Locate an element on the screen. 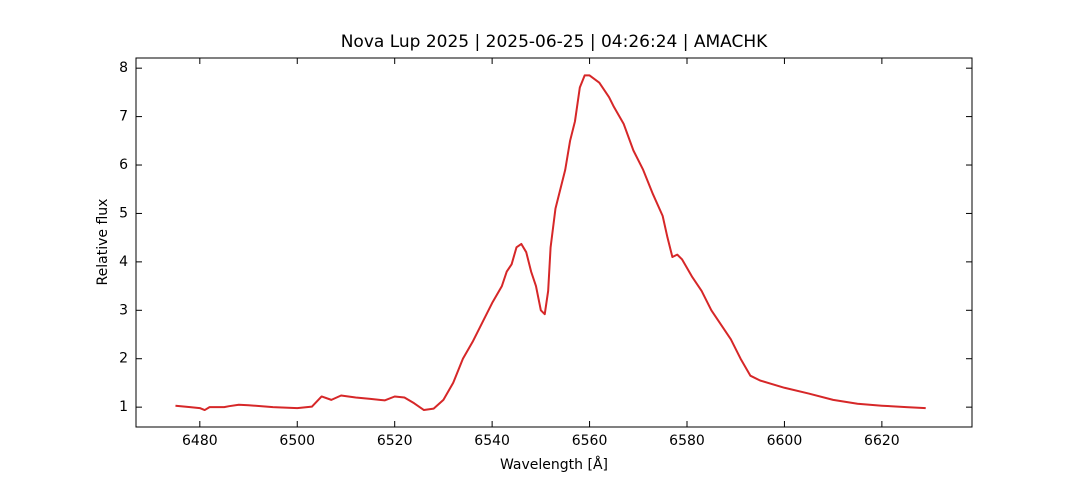  x-tick-label: 6480 is located at coordinates (200, 441).